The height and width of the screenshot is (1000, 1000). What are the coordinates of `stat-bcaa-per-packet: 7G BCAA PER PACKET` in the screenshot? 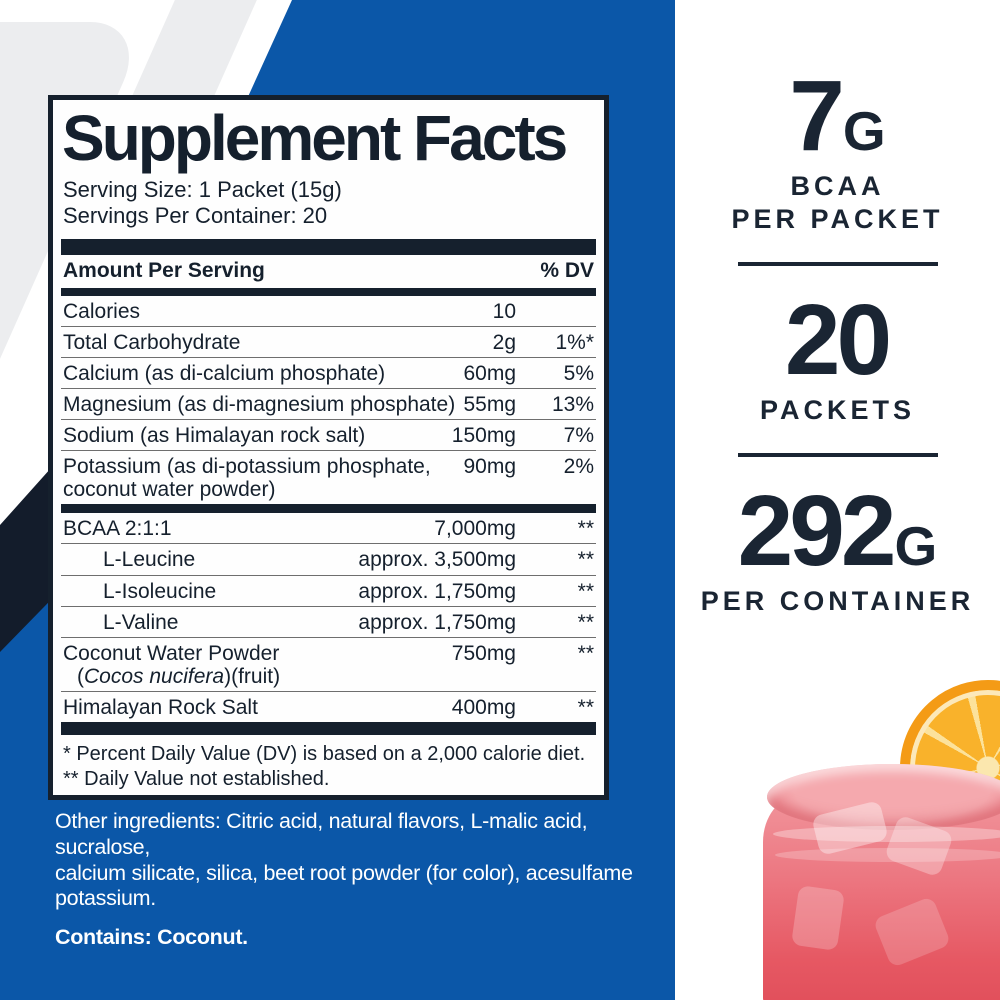 It's located at (837, 118).